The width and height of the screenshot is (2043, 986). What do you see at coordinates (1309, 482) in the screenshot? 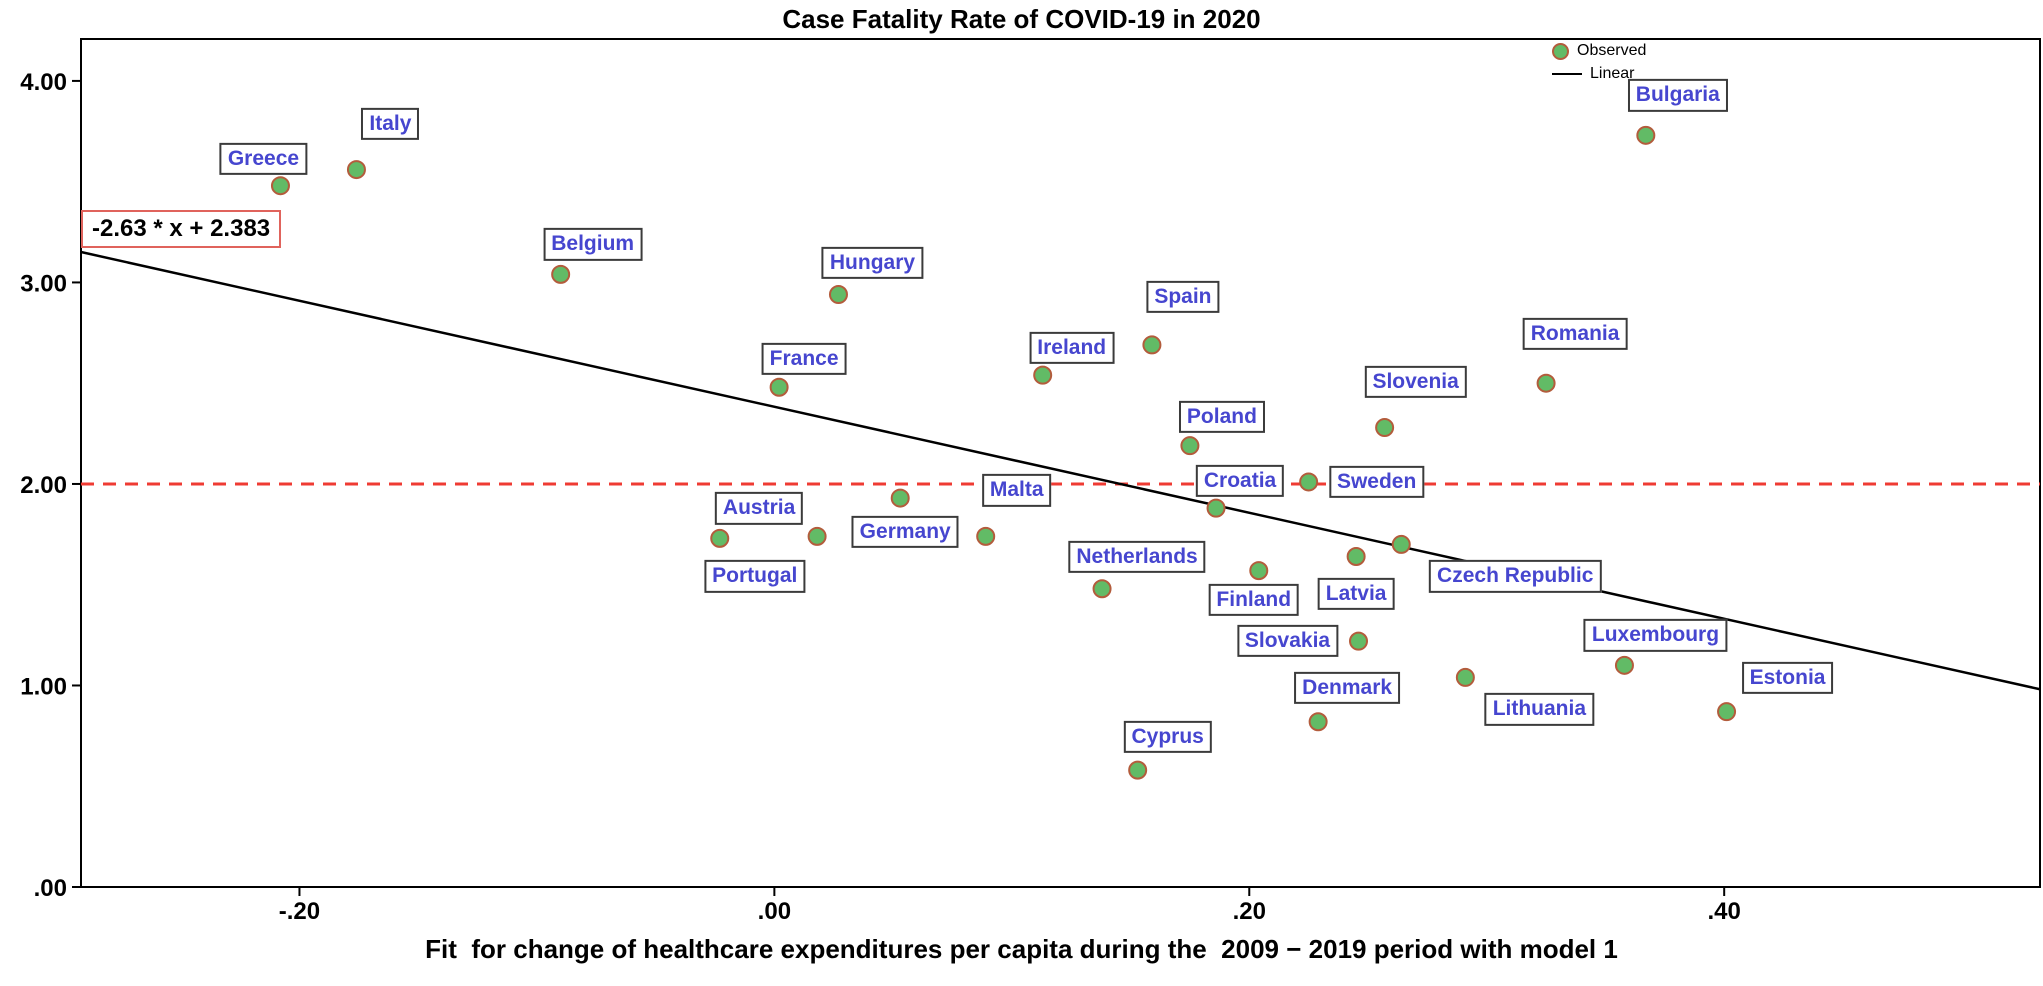
I see `data-point-sweden` at bounding box center [1309, 482].